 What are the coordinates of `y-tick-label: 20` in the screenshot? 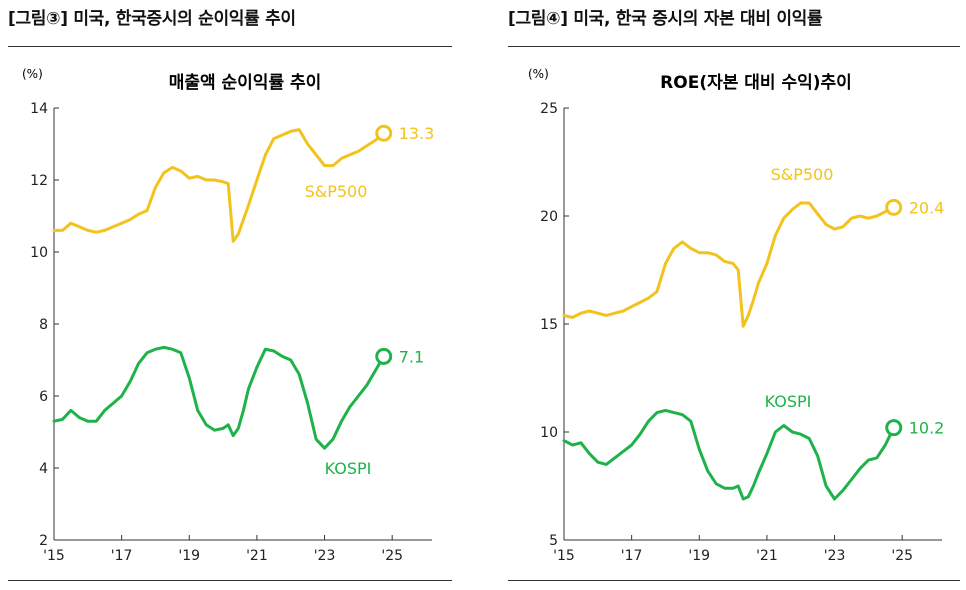 It's located at (549, 217).